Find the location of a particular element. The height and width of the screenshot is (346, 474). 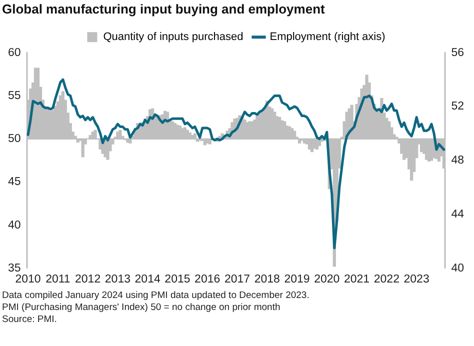

y-tick-label: 40 is located at coordinates (14, 225).